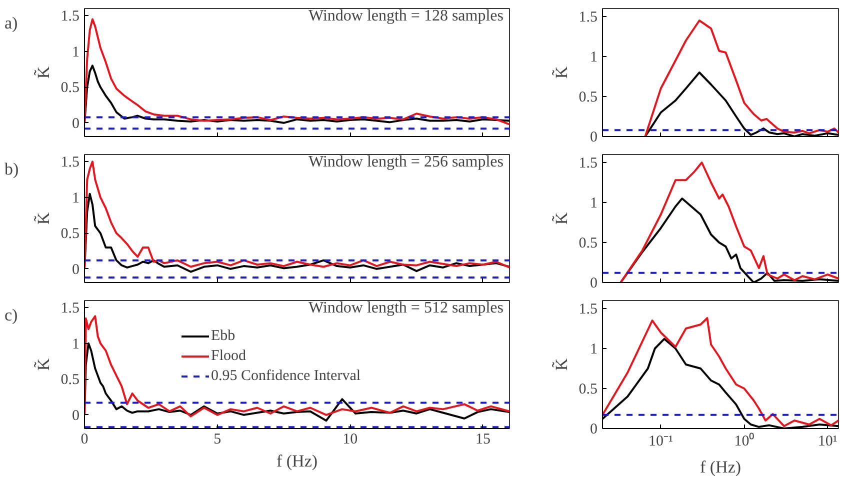 The image size is (852, 501). What do you see at coordinates (218, 440) in the screenshot?
I see `x-tick-label: 5` at bounding box center [218, 440].